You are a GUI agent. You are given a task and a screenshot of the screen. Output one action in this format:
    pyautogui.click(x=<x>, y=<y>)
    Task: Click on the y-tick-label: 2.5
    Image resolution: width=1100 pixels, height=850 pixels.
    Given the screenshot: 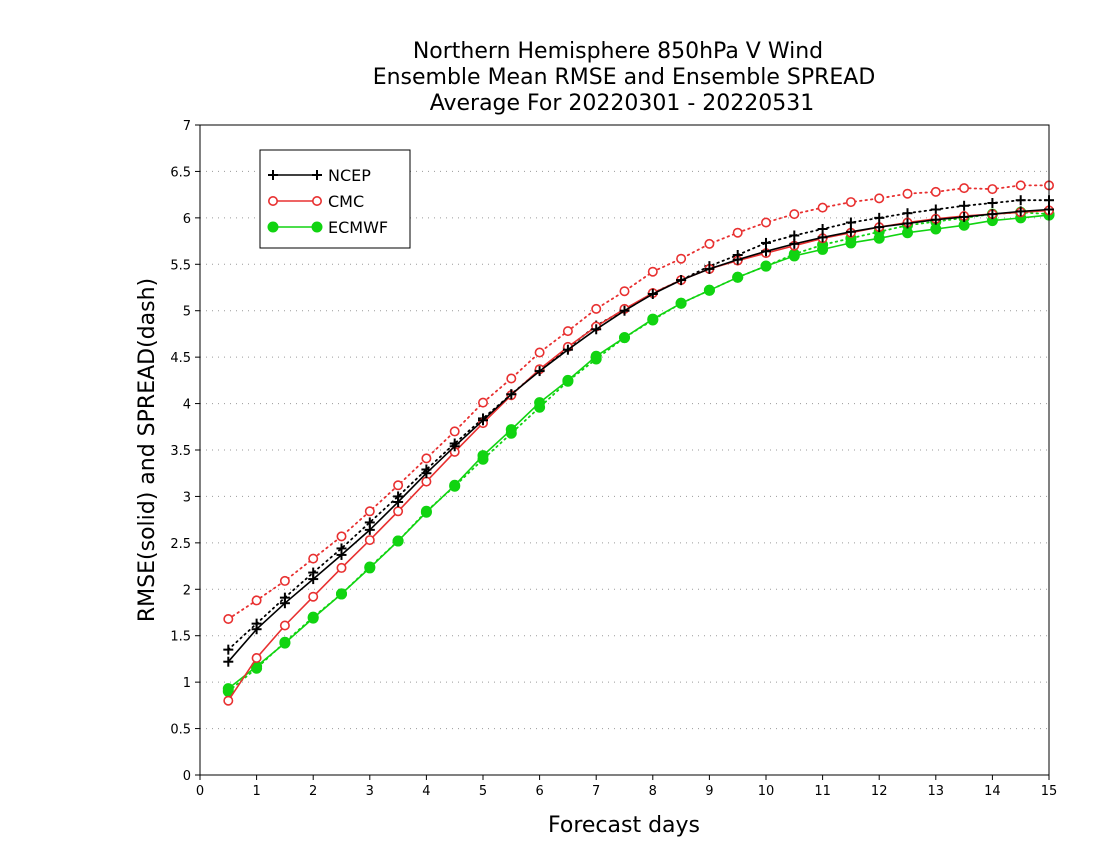 What is the action you would take?
    pyautogui.click(x=180, y=544)
    